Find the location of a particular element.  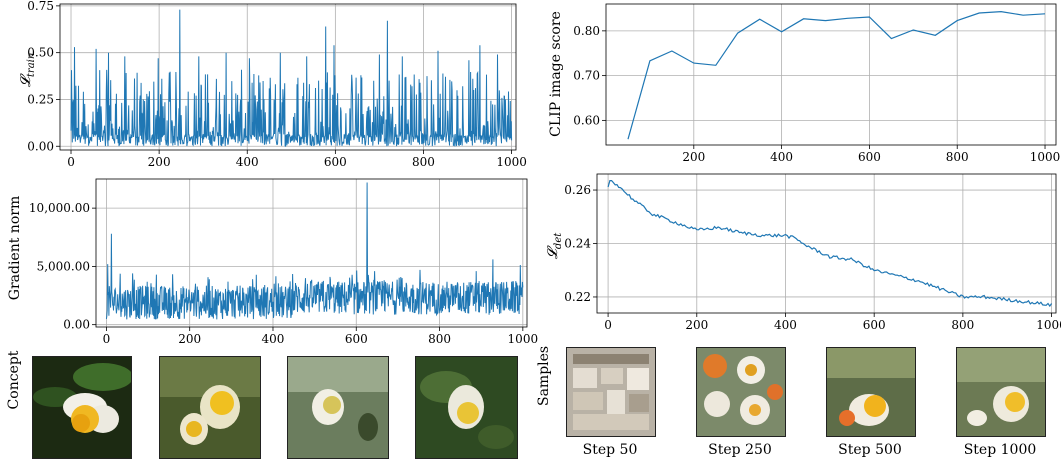

grad_norm-frame is located at coordinates (311, 253).